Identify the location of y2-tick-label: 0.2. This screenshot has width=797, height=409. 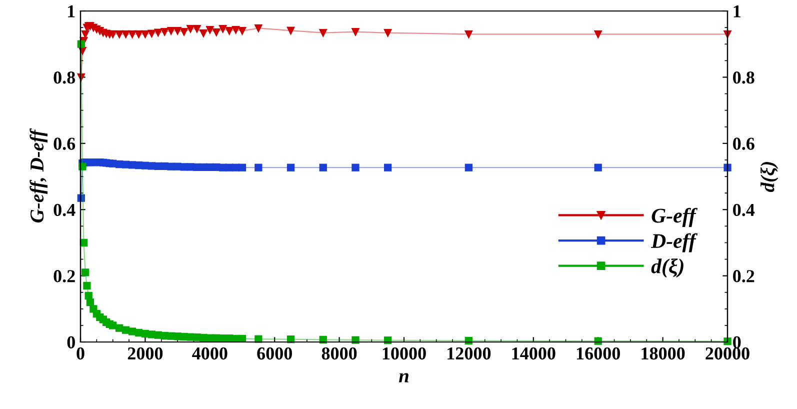
(743, 276).